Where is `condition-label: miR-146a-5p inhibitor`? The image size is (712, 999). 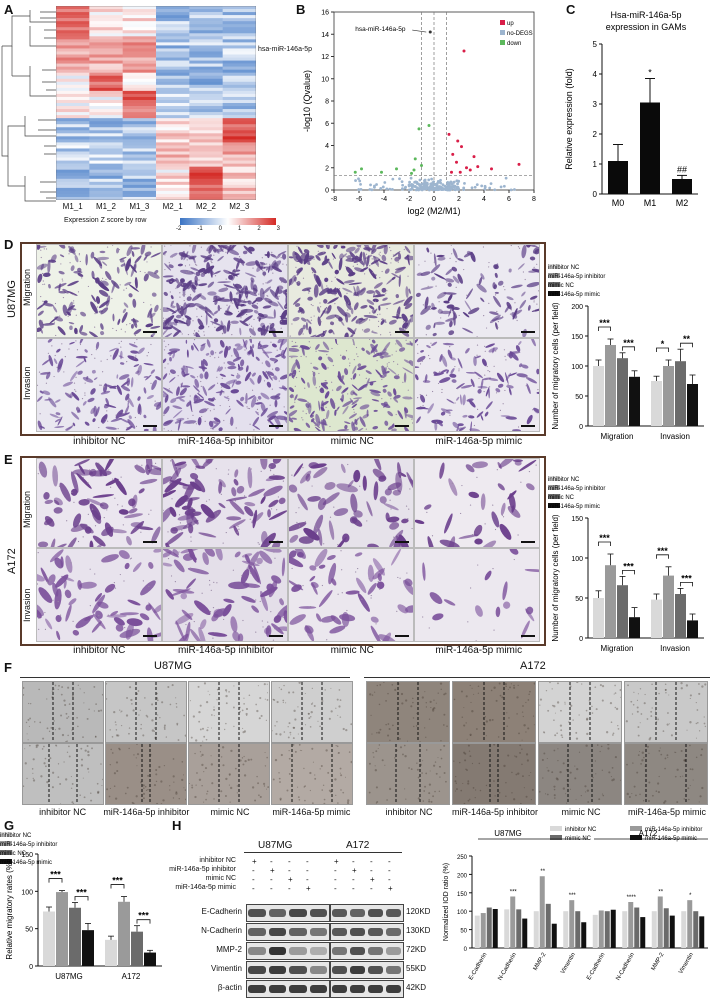
condition-label: miR-146a-5p inhibitor is located at coordinates (225, 650).